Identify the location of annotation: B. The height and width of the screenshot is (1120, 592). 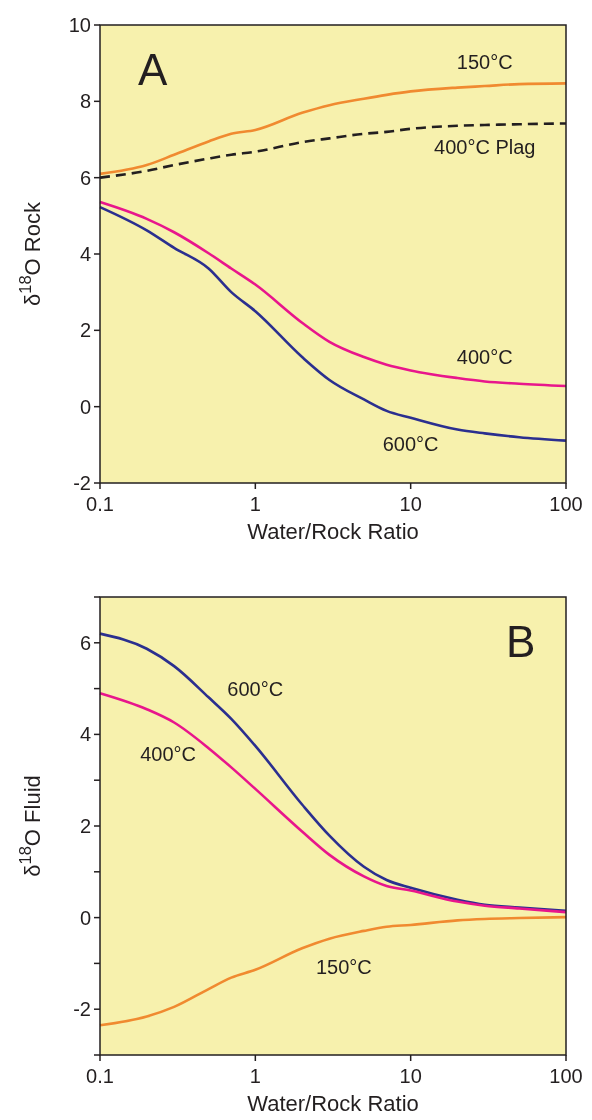
(521, 641).